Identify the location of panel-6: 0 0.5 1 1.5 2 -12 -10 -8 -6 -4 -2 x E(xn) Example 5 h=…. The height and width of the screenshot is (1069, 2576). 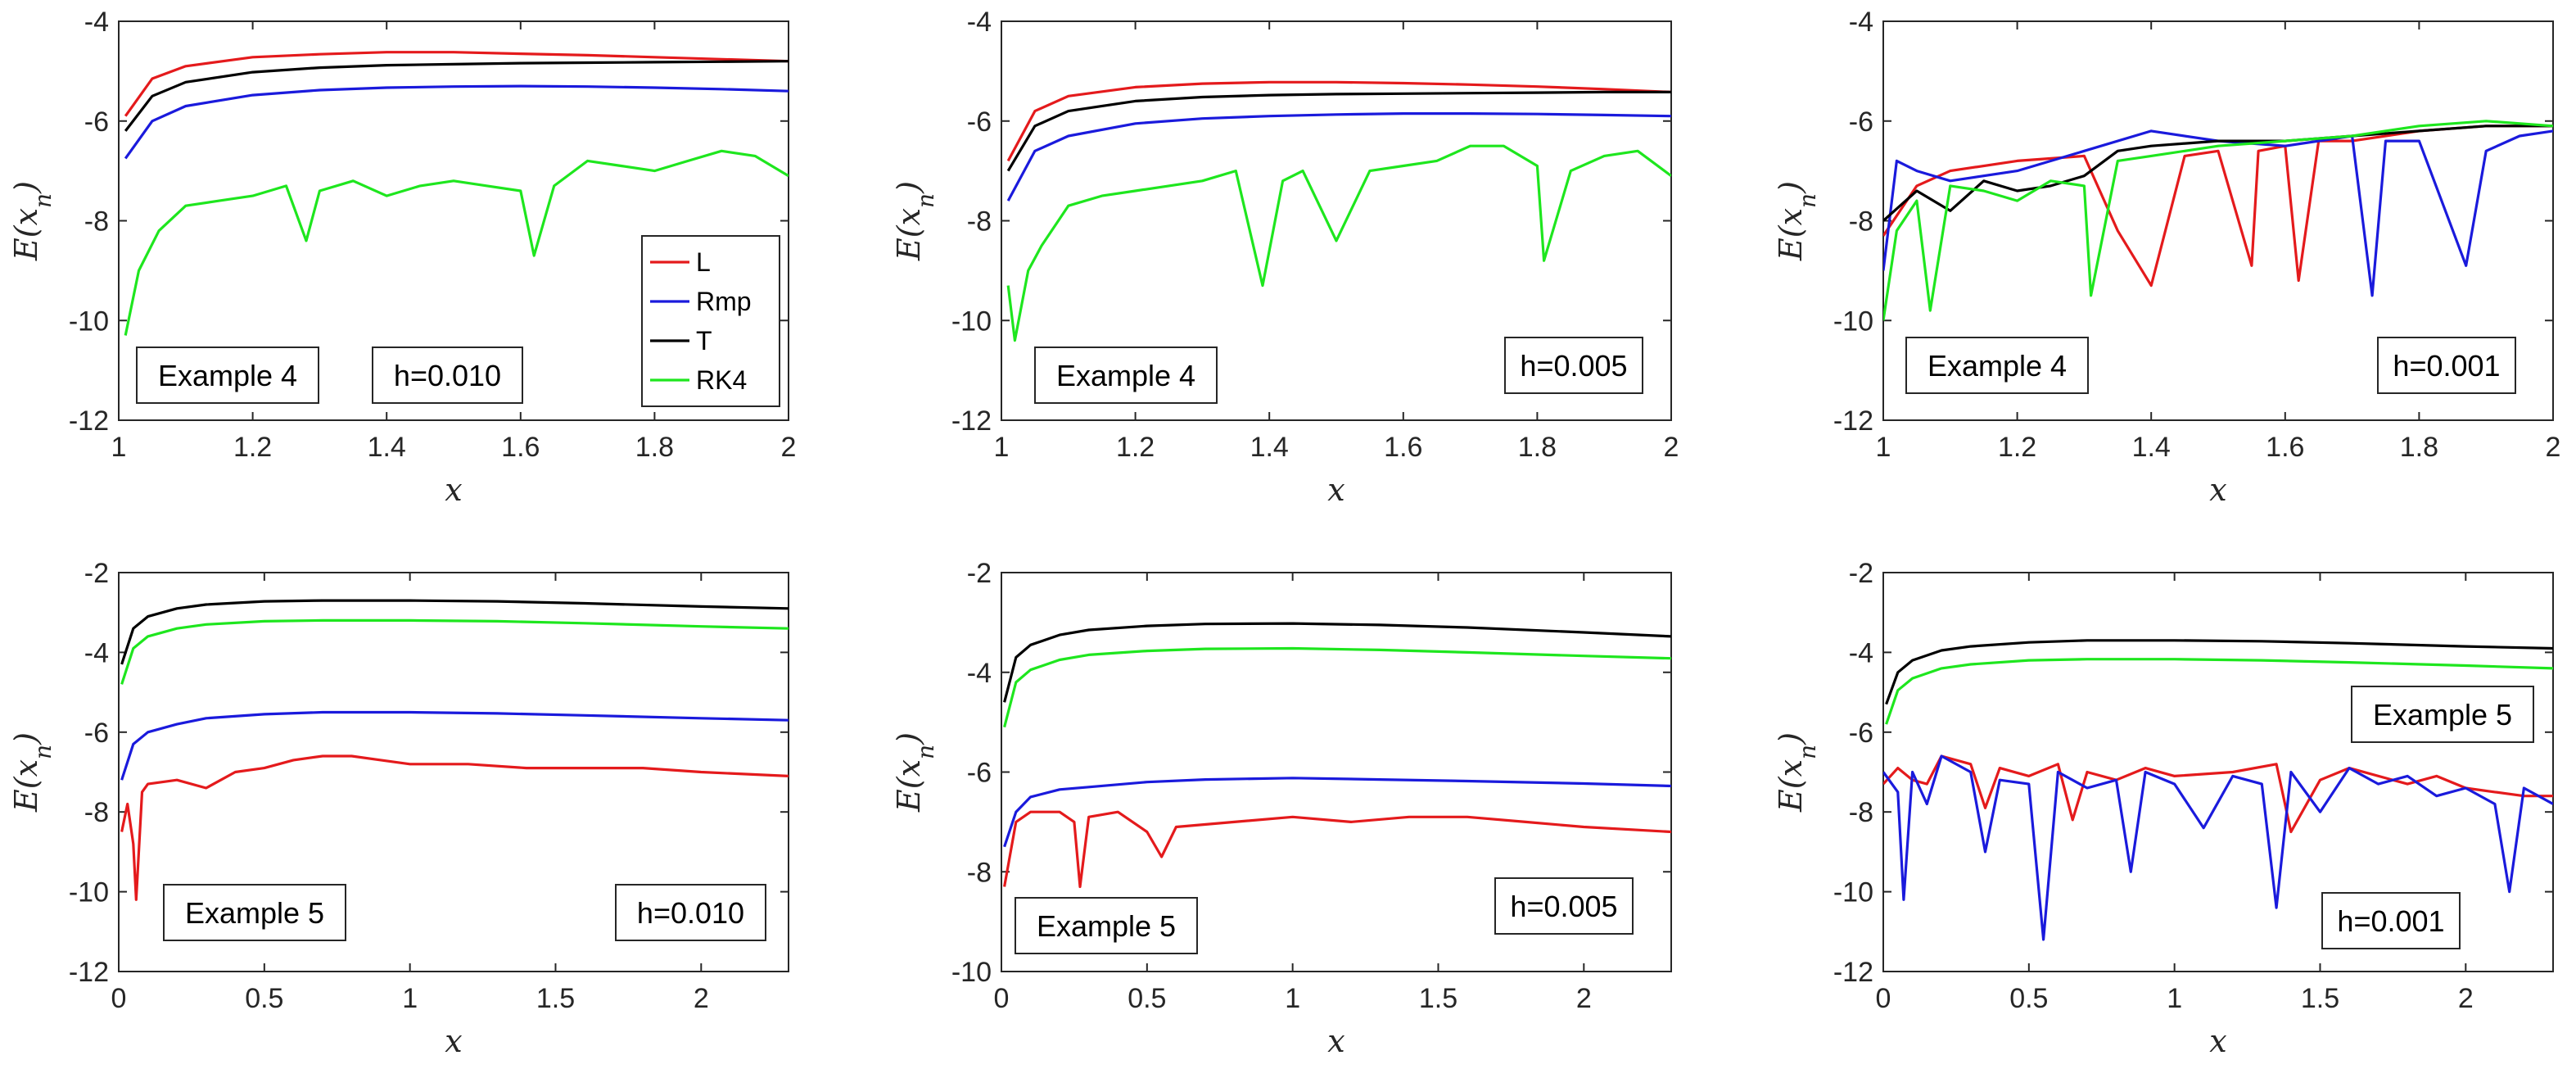
(2163, 808).